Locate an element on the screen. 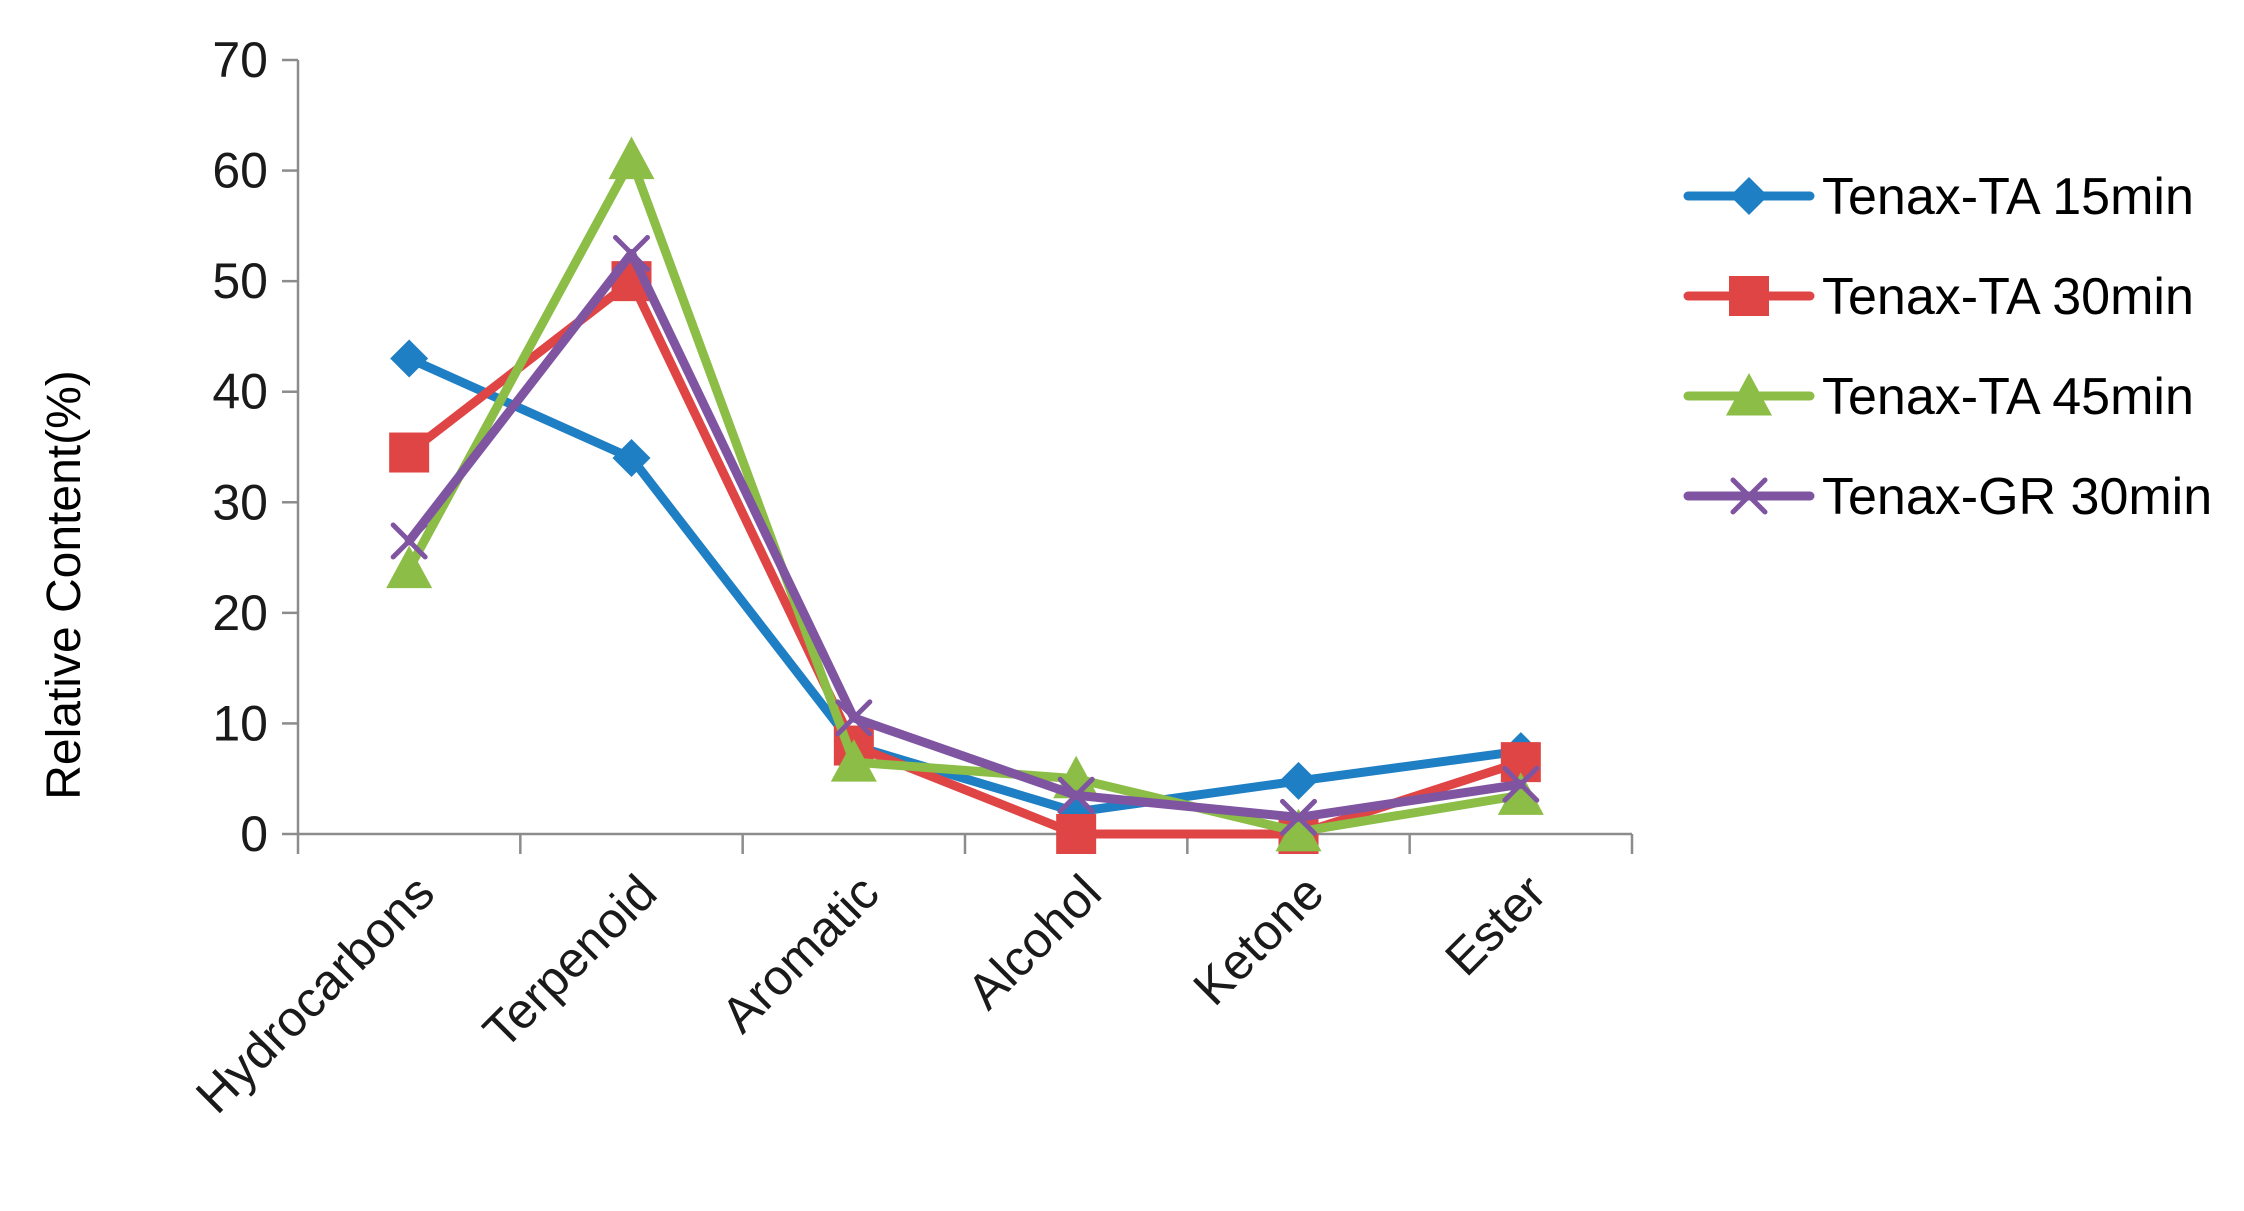  legend-item: Tenax-TA 30min is located at coordinates (1938, 297).